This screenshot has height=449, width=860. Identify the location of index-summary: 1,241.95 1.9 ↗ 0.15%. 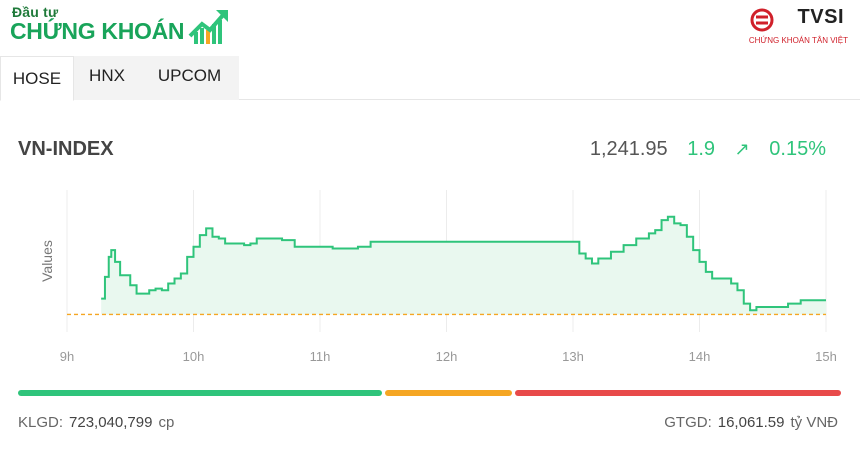
(708, 149).